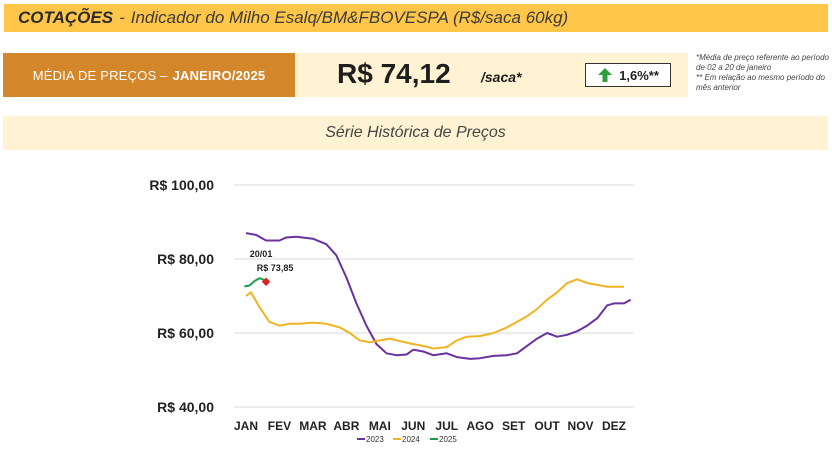  What do you see at coordinates (446, 426) in the screenshot?
I see `x-tick-label: JUL` at bounding box center [446, 426].